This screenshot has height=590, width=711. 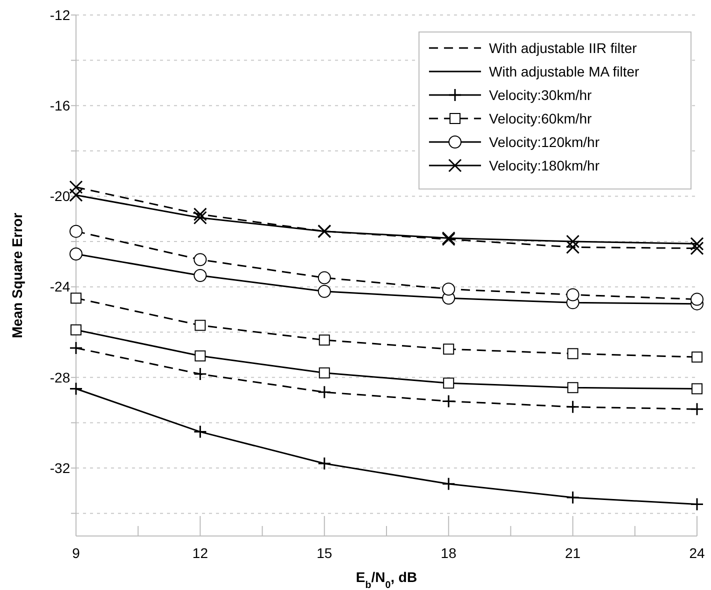 I want to click on y-axis-title: Mean Square Error, so click(x=17, y=275).